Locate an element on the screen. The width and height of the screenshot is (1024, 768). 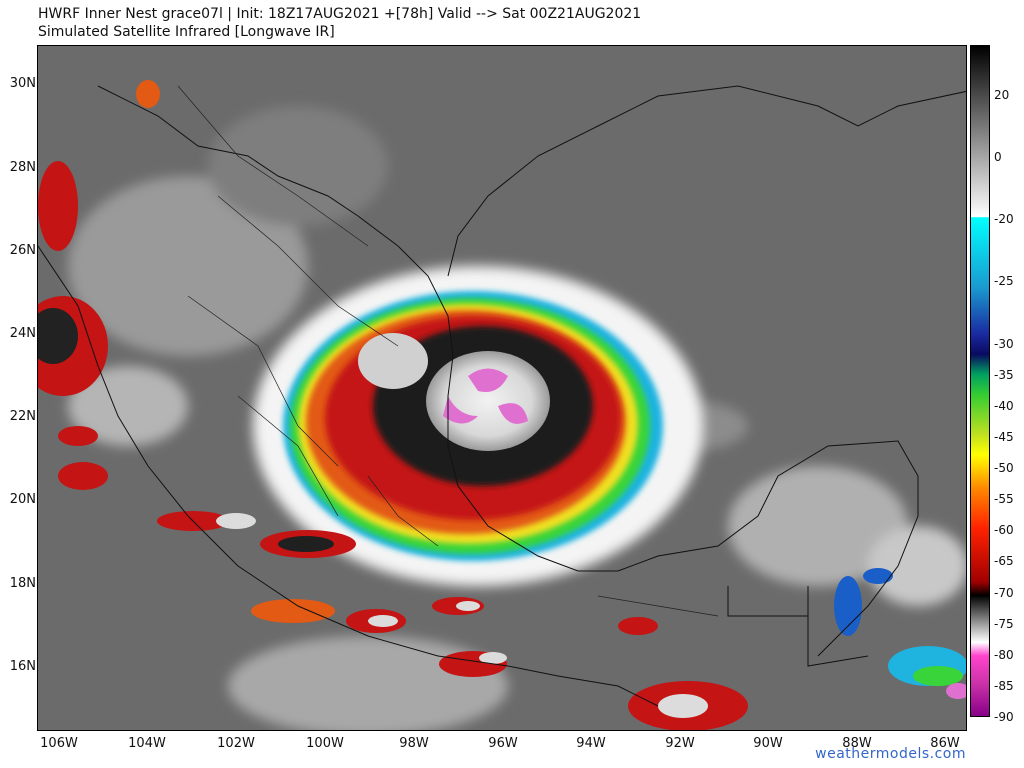
lat-label-20n: 20N is located at coordinates (22, 499).